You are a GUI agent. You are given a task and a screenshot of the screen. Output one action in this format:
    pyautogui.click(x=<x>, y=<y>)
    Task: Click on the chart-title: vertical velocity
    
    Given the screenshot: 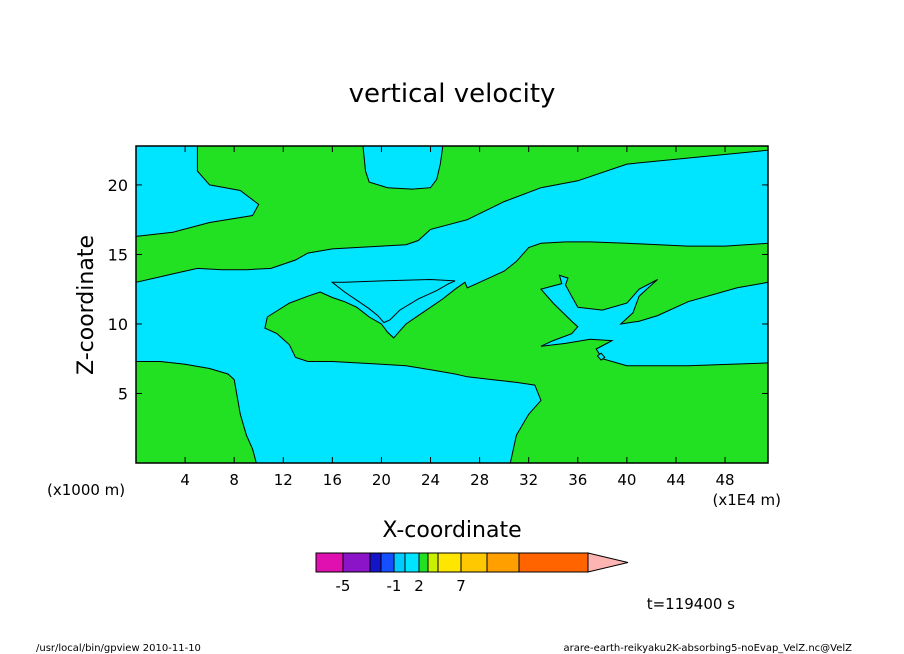 What is the action you would take?
    pyautogui.click(x=452, y=94)
    